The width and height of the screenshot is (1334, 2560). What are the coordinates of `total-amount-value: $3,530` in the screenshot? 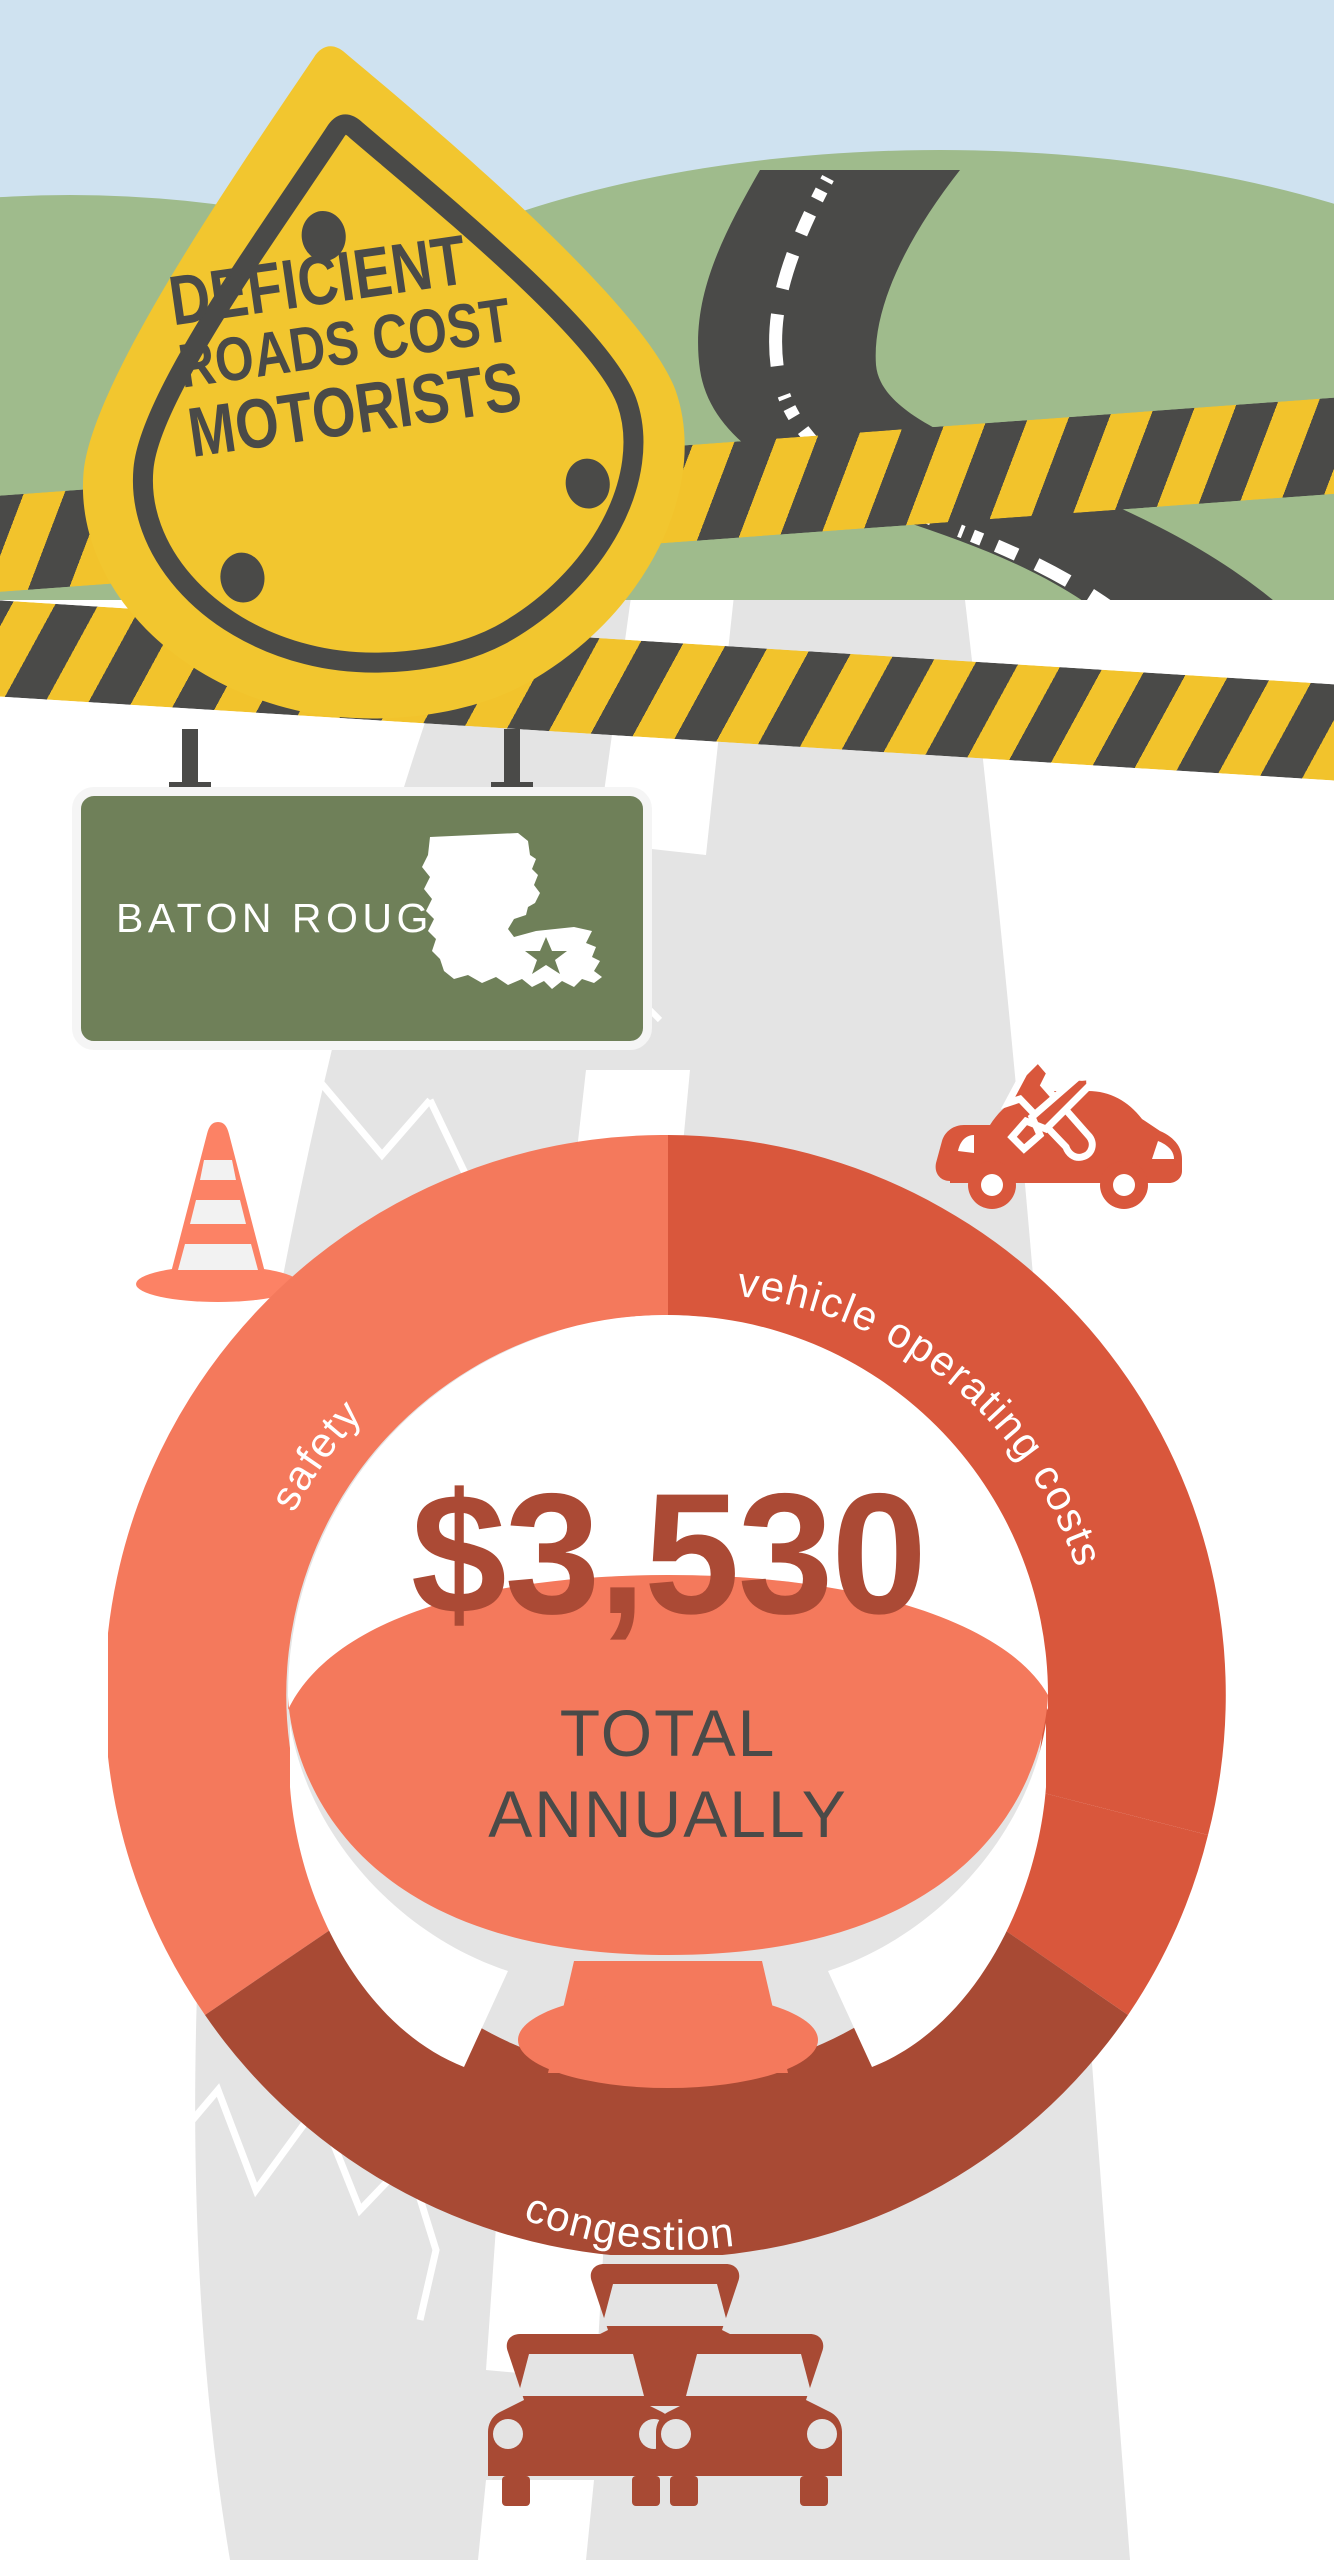 It's located at (668, 1554).